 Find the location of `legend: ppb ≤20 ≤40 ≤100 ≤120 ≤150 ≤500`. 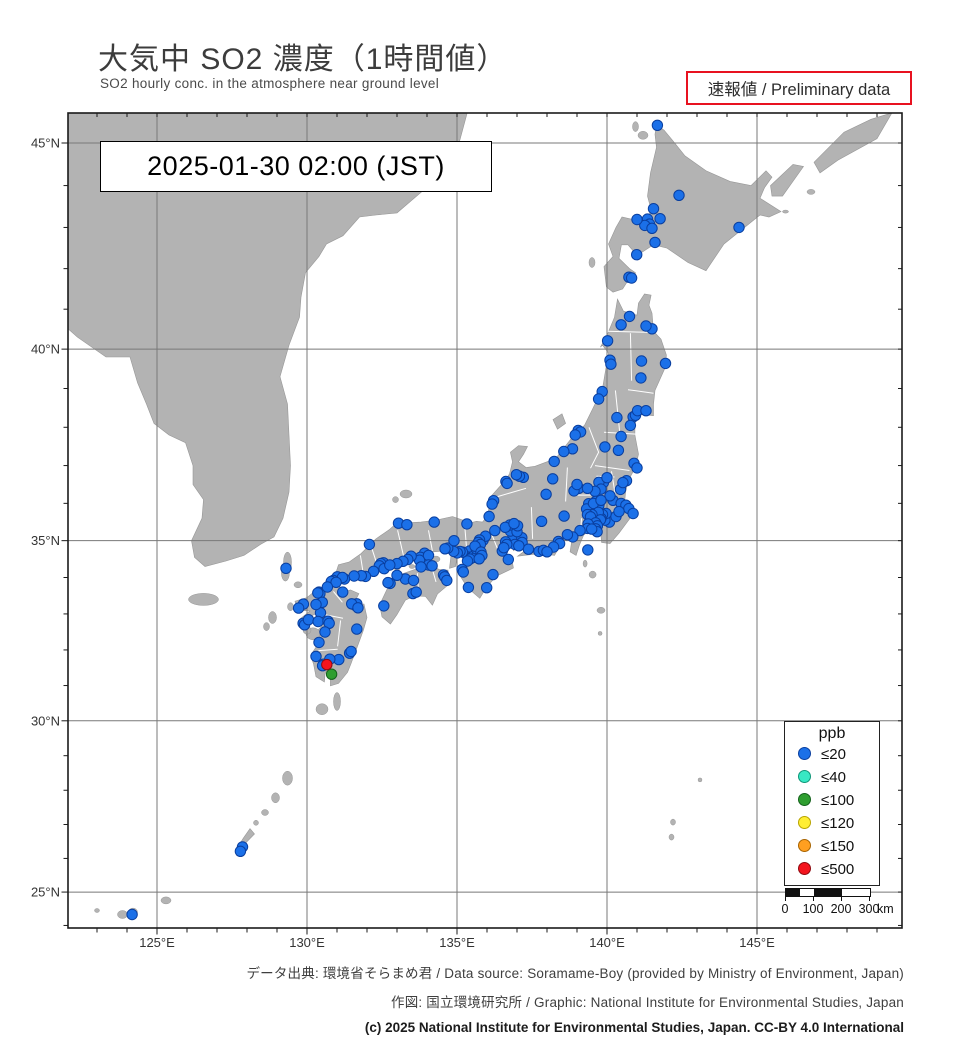

legend: ppb ≤20 ≤40 ≤100 ≤120 ≤150 ≤500 is located at coordinates (832, 803).